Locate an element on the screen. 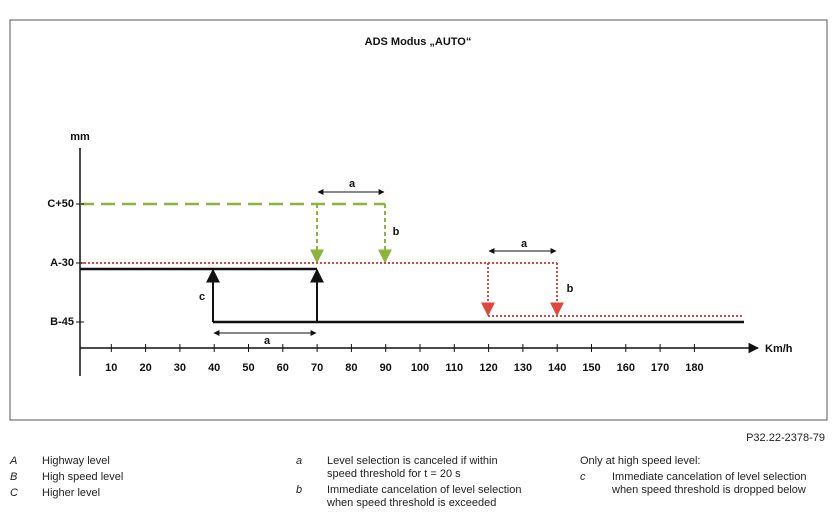 The image size is (837, 532). black-path is located at coordinates (412, 295).